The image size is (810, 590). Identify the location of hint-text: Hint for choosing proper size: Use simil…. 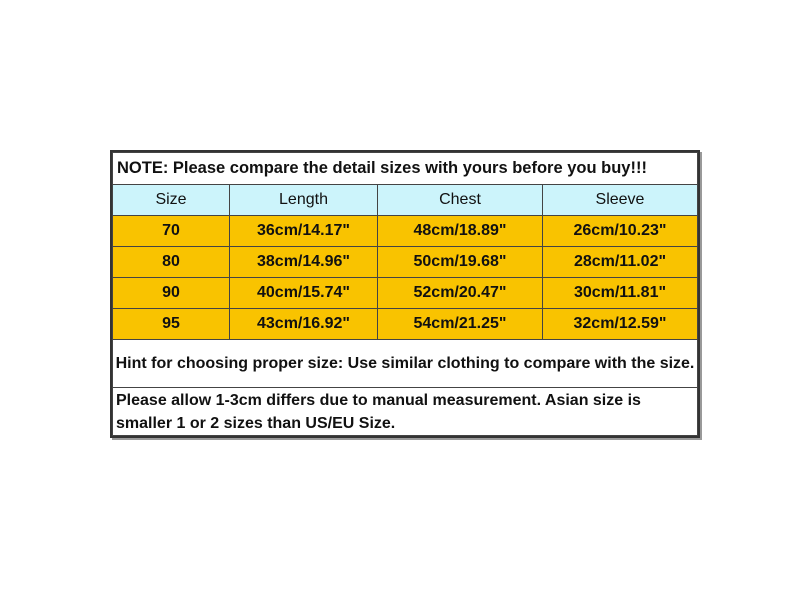
(405, 363).